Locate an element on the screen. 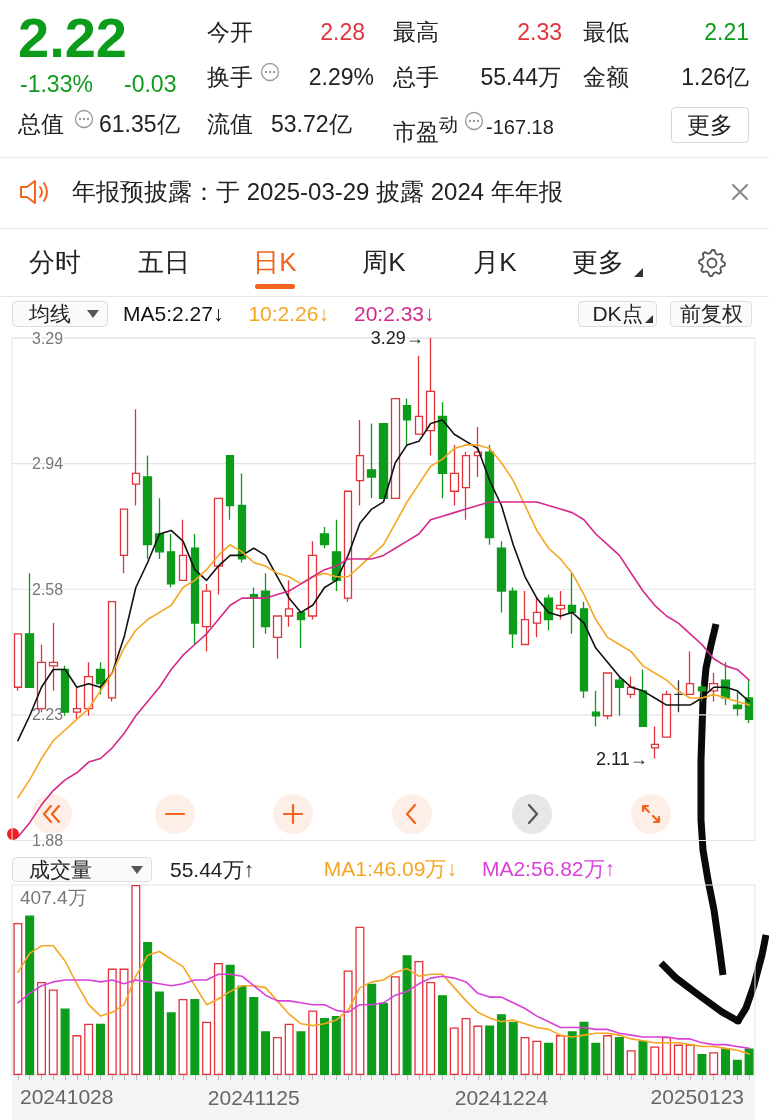 This screenshot has height=1120, width=769. text: 53.72亿 is located at coordinates (311, 125).